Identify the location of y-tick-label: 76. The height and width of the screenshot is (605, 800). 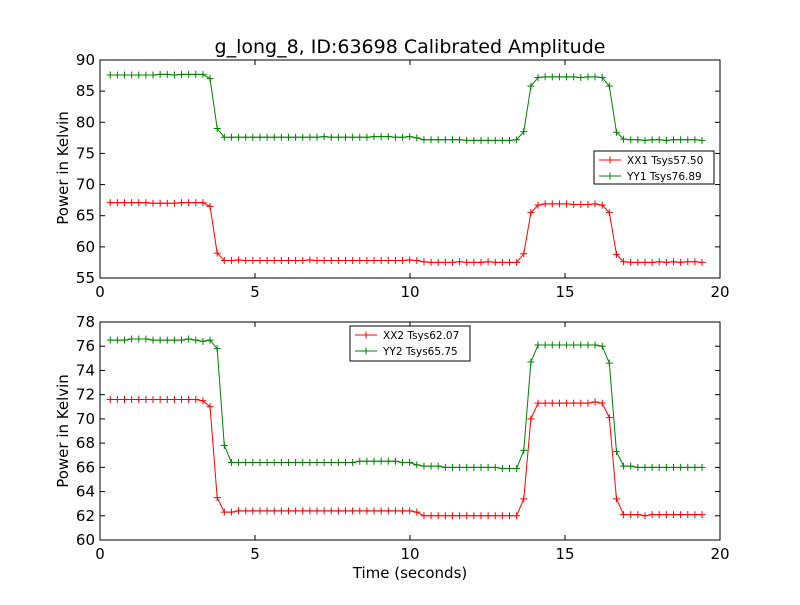
(85, 346).